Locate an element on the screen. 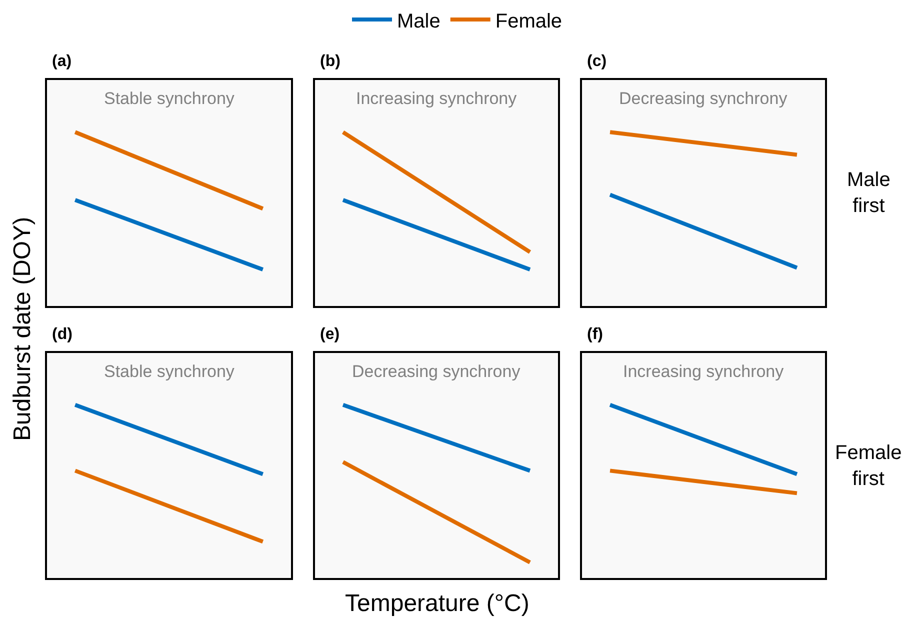 This screenshot has height=621, width=915. legend-label: Female is located at coordinates (528, 21).